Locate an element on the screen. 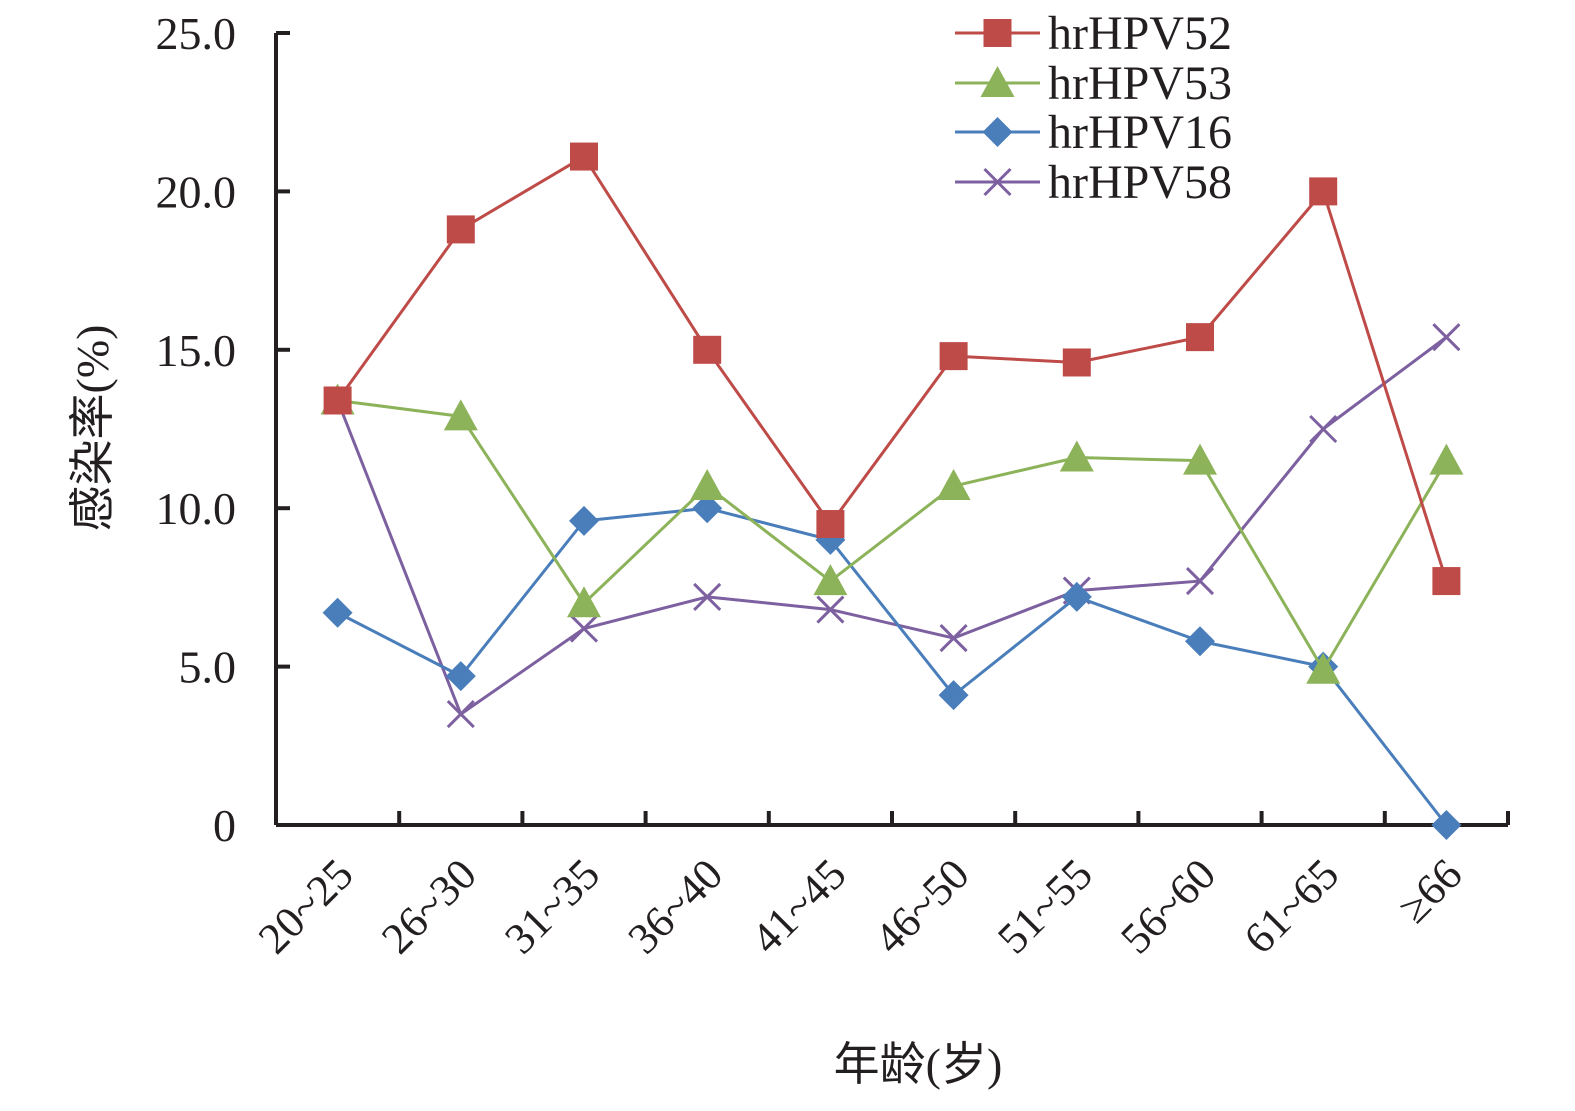 The height and width of the screenshot is (1111, 1575). legend-item: hrHPV16 is located at coordinates (1093, 132).